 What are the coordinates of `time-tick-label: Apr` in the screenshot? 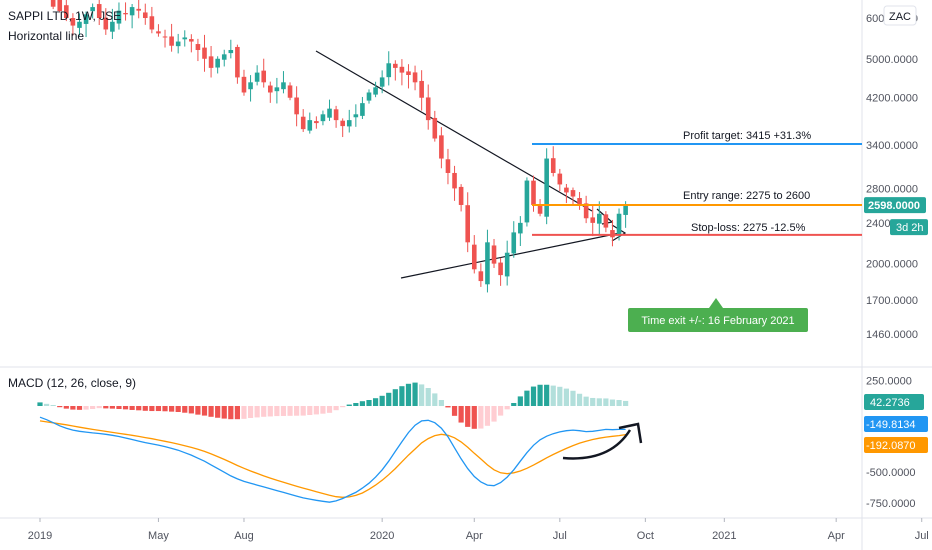 It's located at (474, 536).